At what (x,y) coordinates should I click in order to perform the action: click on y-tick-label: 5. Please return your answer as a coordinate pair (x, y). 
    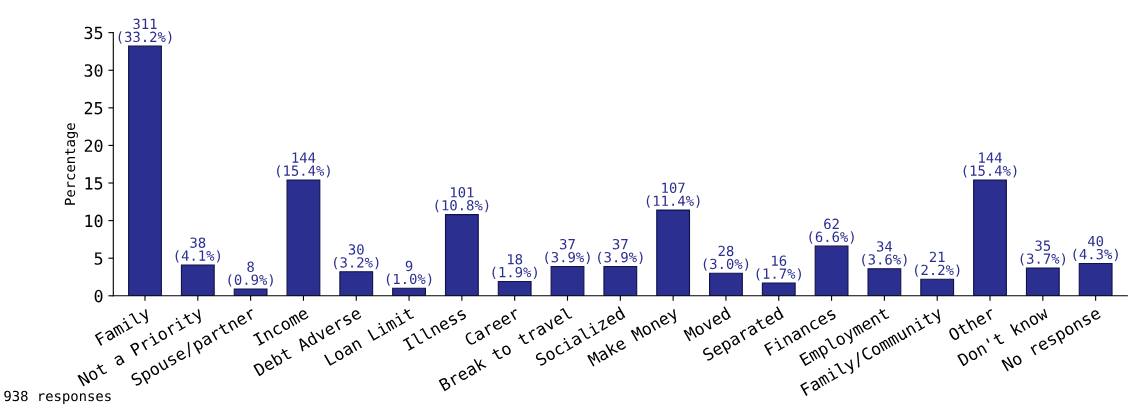
    Looking at the image, I should click on (98, 258).